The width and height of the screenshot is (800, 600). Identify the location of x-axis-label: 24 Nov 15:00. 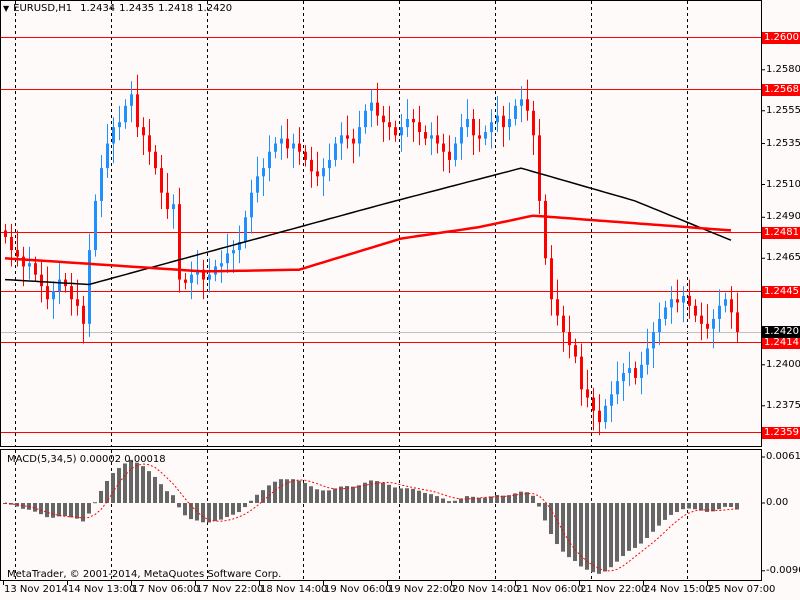
(678, 589).